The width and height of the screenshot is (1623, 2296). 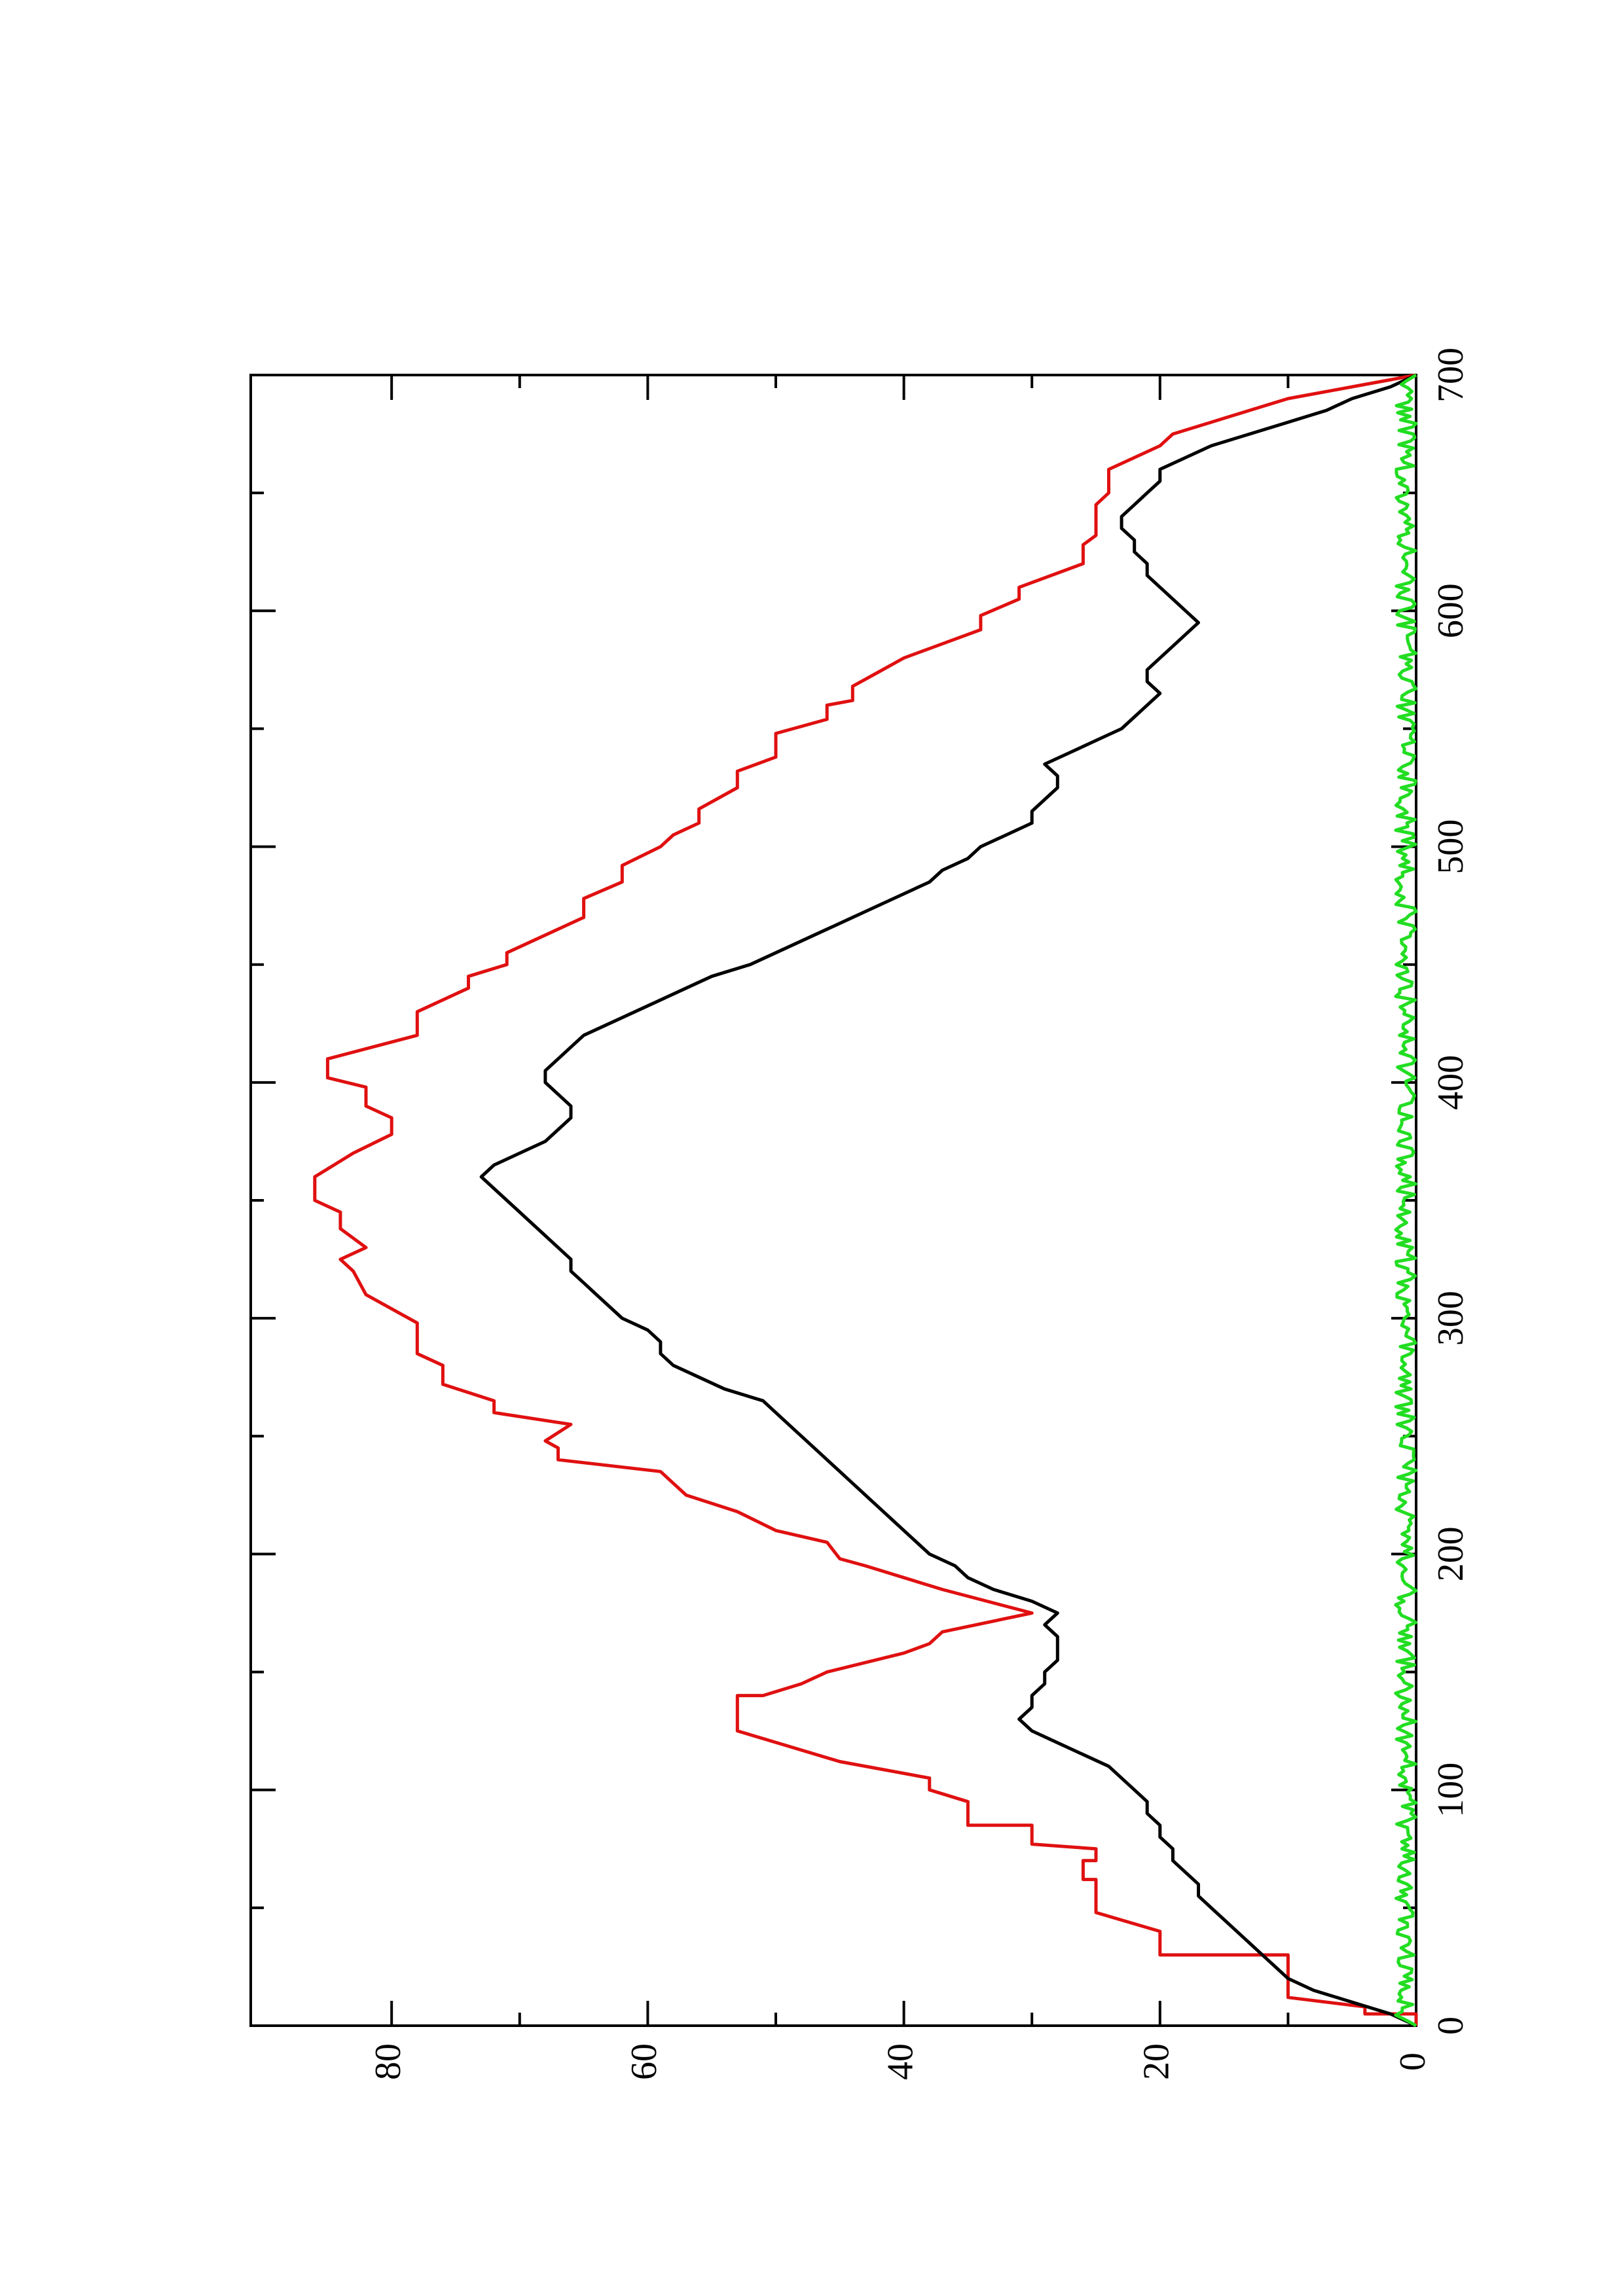 What do you see at coordinates (1451, 1553) in the screenshot?
I see `x-tick-label: 200` at bounding box center [1451, 1553].